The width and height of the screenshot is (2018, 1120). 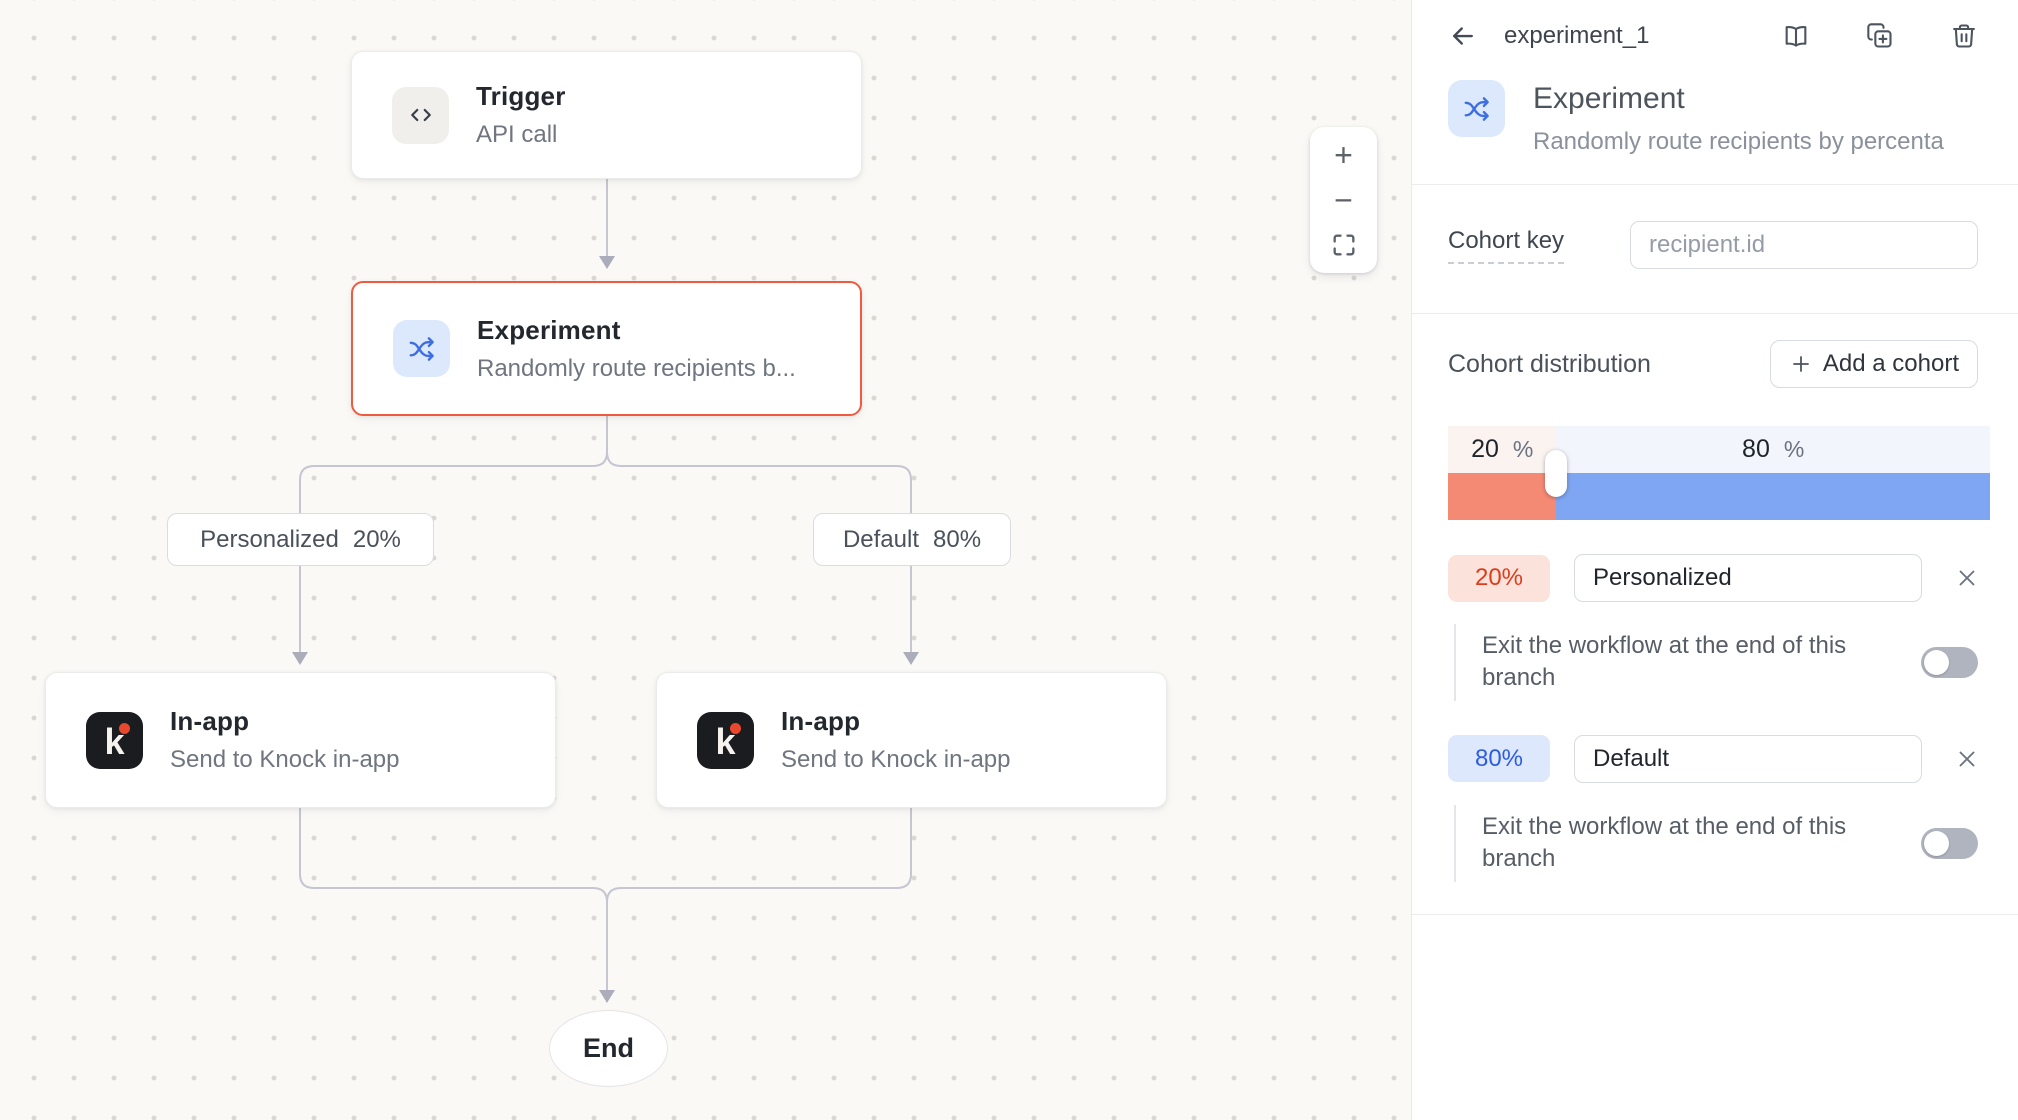 What do you see at coordinates (1738, 141) in the screenshot?
I see `step-description: Randomly route recipients by percenta` at bounding box center [1738, 141].